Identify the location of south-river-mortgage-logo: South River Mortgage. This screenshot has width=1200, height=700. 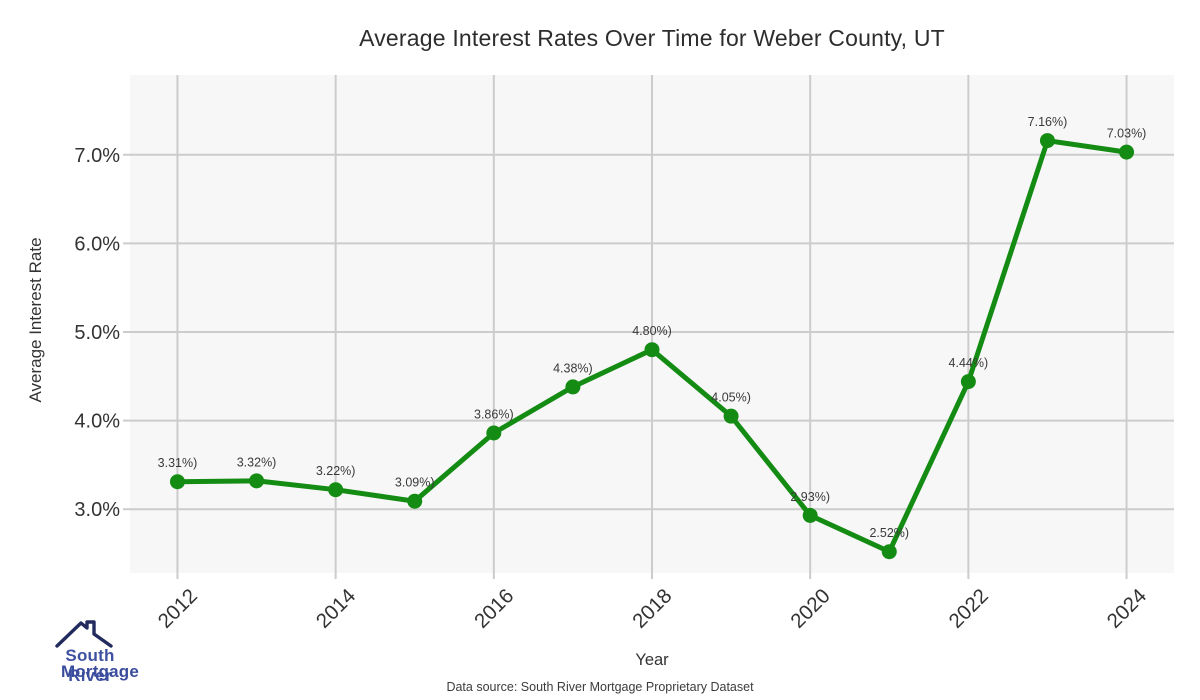
(77, 647).